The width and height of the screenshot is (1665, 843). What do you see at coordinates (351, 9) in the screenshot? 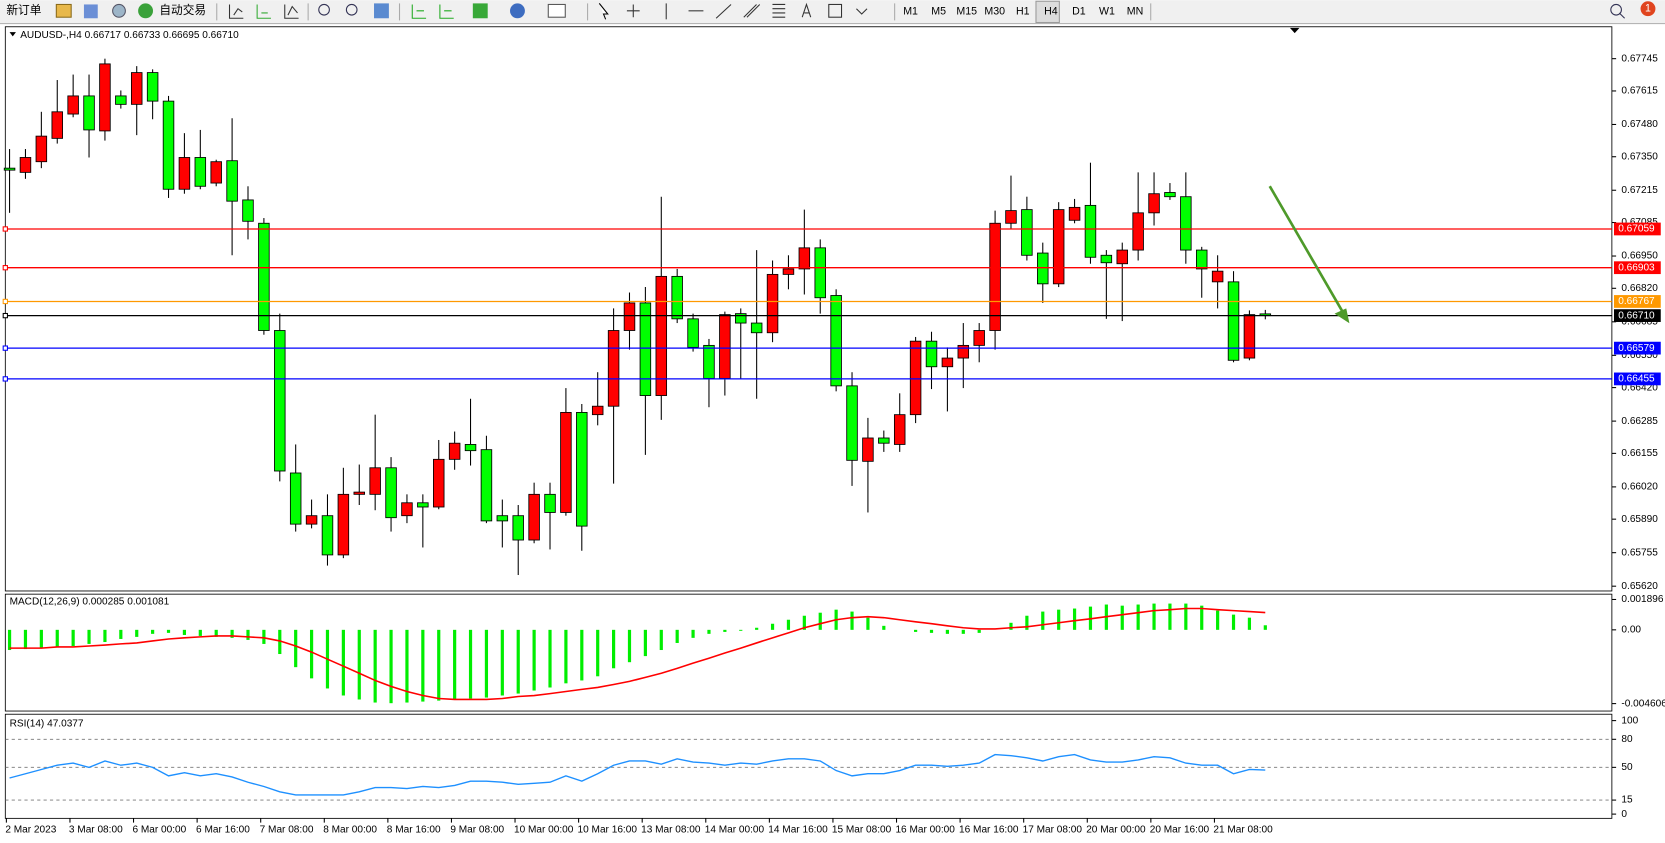
I see `zoom-out` at bounding box center [351, 9].